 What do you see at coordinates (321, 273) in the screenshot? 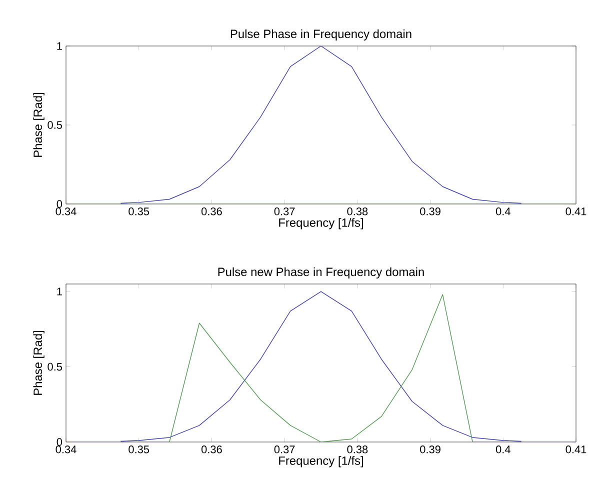
I see `chart-title: Pulse new Phase in Frequency domain` at bounding box center [321, 273].